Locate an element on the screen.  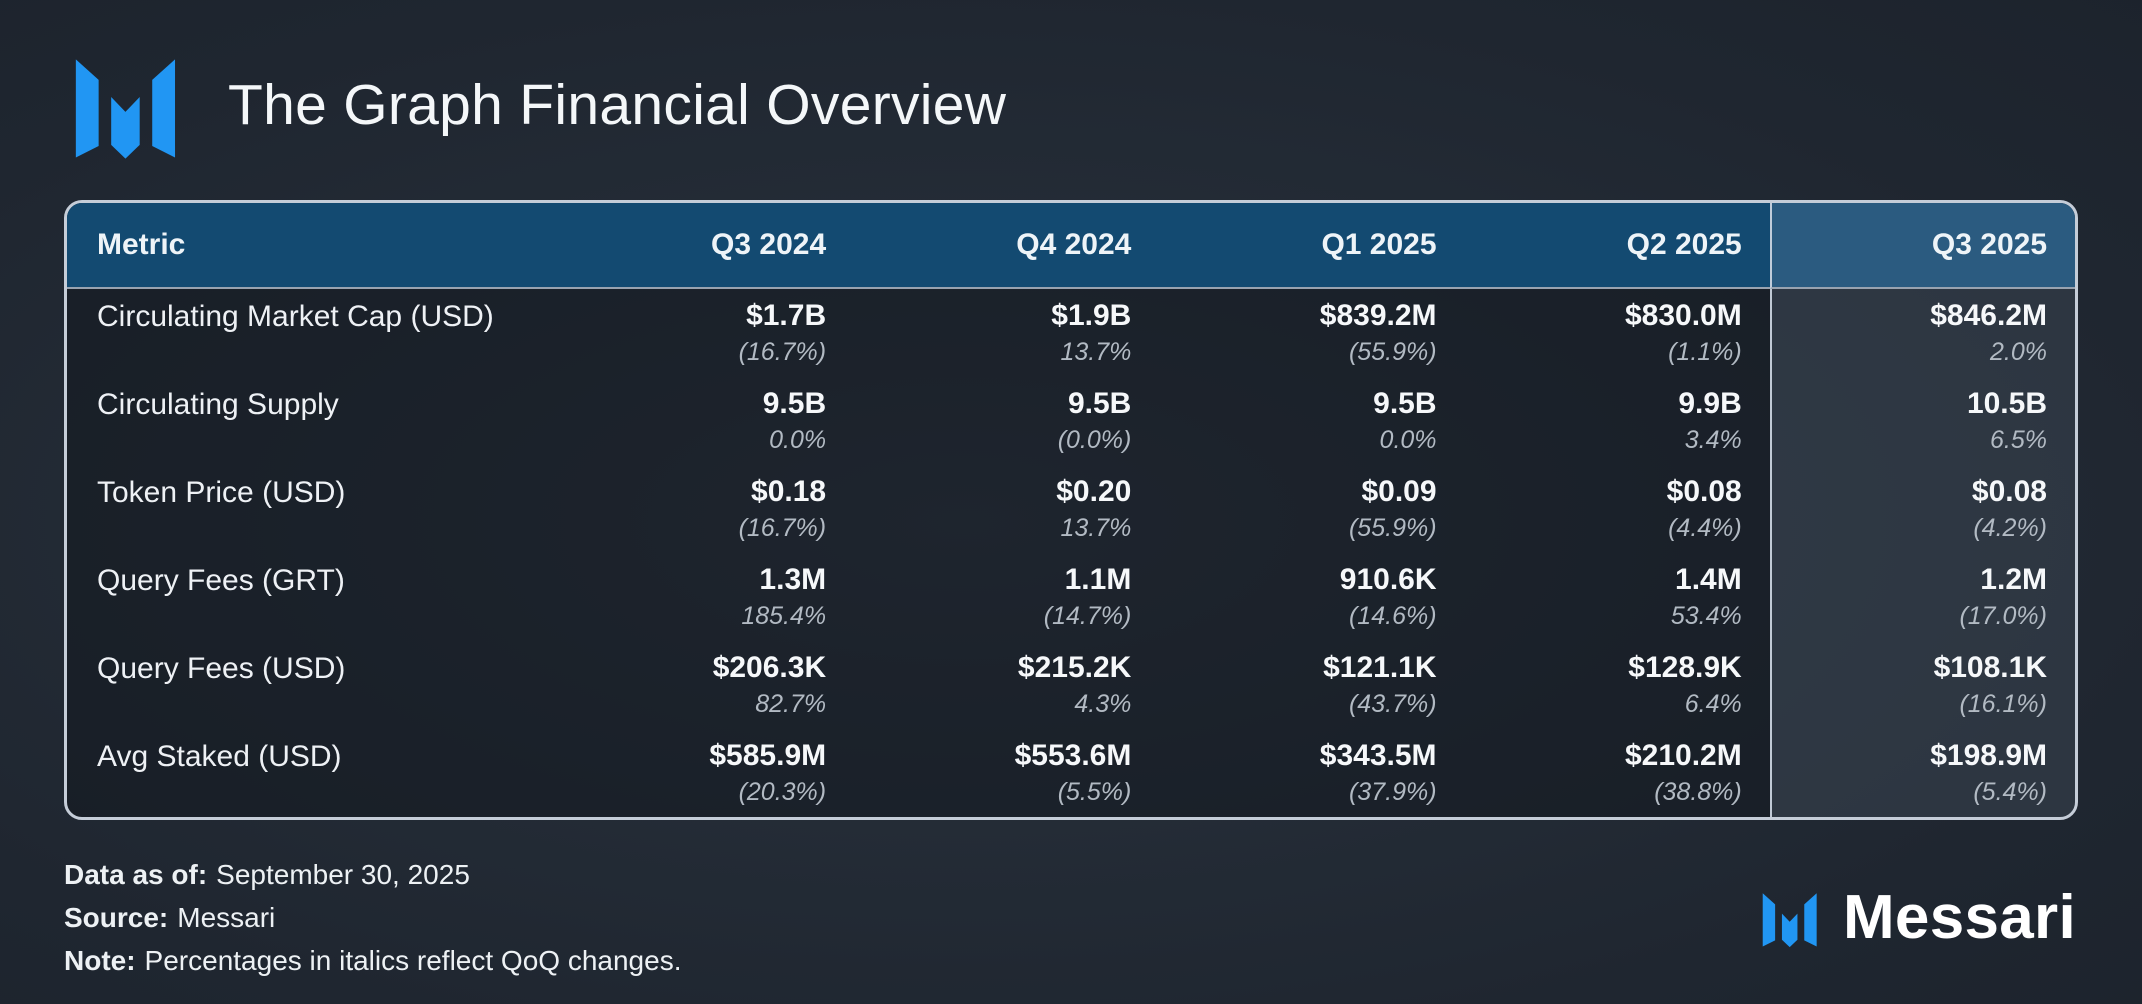
metric-value: 1.3M is located at coordinates (793, 579).